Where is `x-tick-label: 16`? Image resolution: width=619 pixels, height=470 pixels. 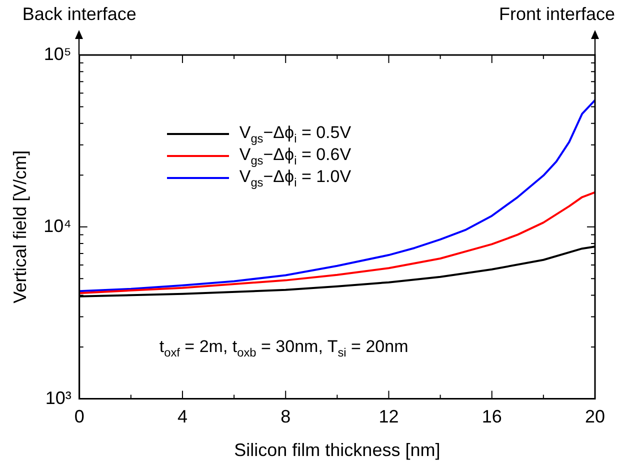
x-tick-label: 16 is located at coordinates (492, 416).